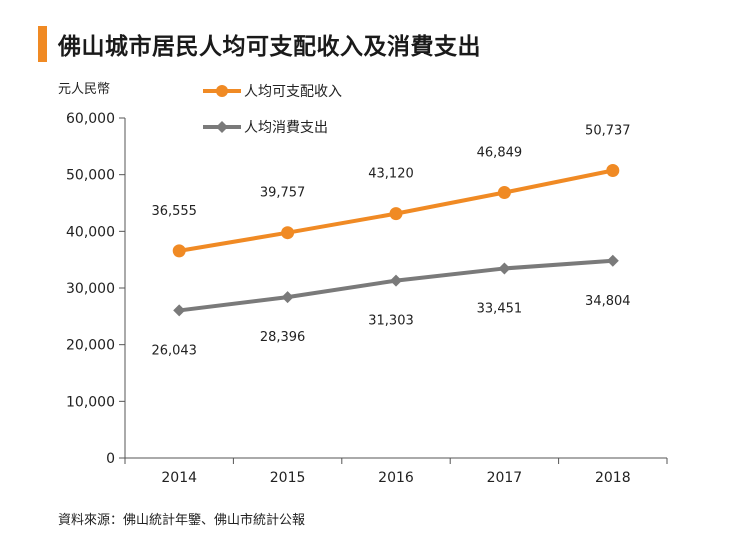 The height and width of the screenshot is (556, 750). What do you see at coordinates (269, 47) in the screenshot?
I see `chart-title: 佛山城市居民人均可支配收入及消費支出` at bounding box center [269, 47].